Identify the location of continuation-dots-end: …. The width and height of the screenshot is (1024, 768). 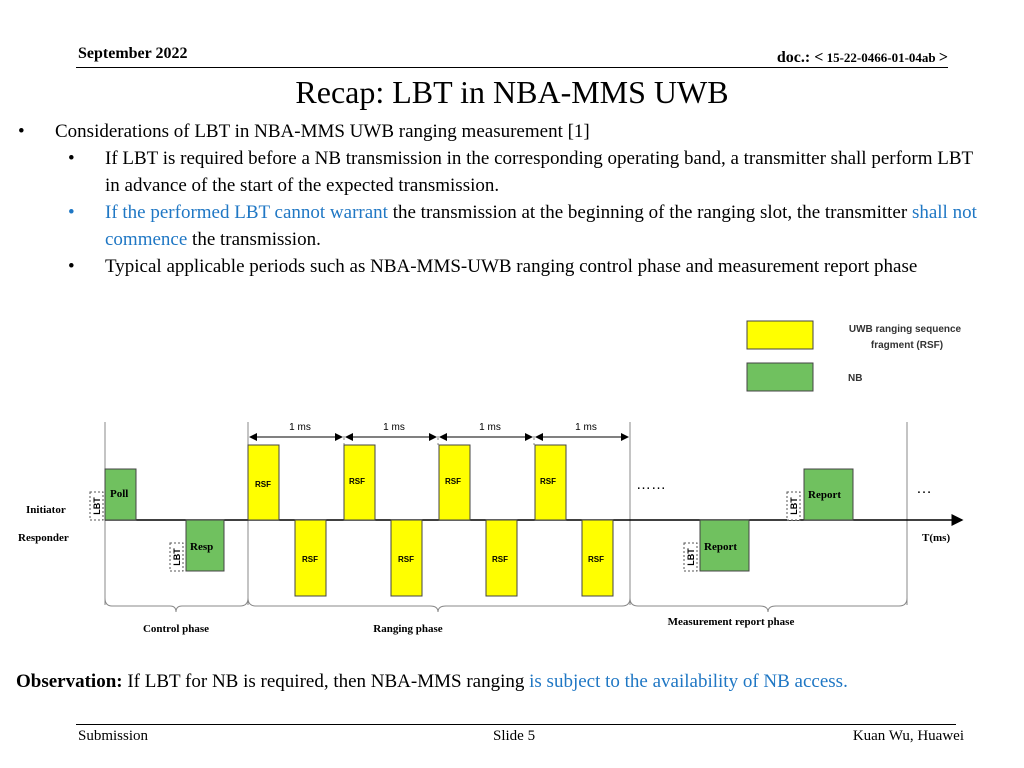
(924, 488).